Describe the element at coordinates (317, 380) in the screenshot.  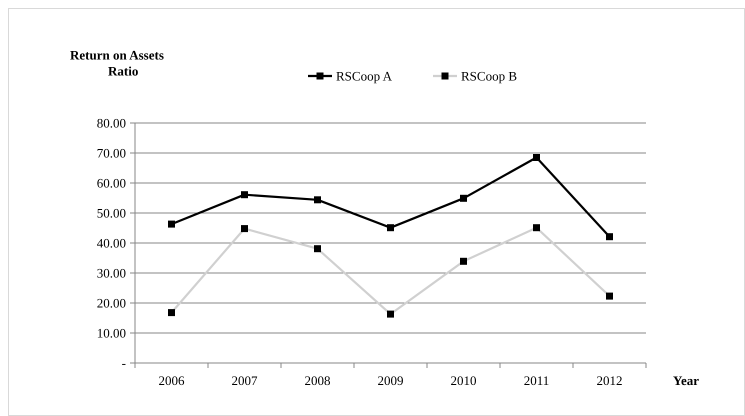
I see `x-tick-label: 2008` at that location.